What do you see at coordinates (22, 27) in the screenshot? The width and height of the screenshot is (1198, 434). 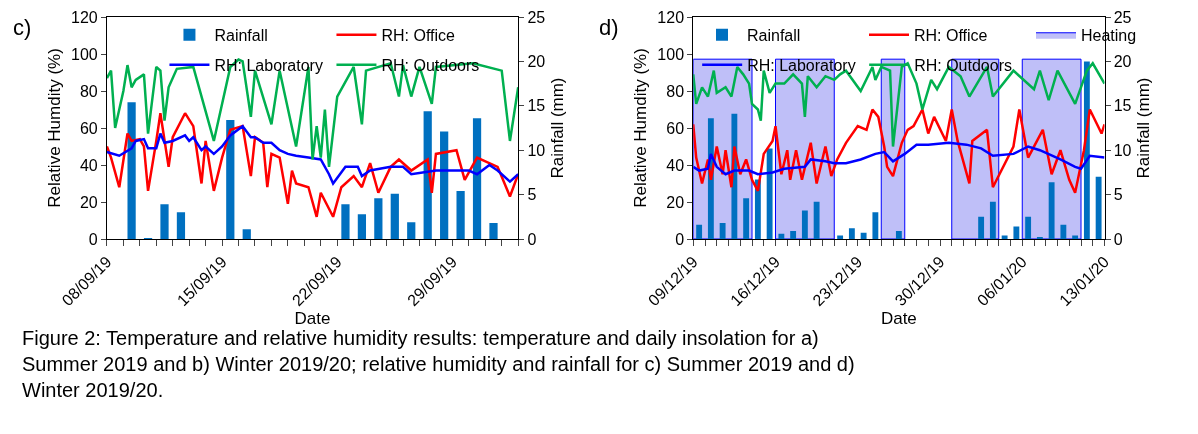 I see `text: c)` at bounding box center [22, 27].